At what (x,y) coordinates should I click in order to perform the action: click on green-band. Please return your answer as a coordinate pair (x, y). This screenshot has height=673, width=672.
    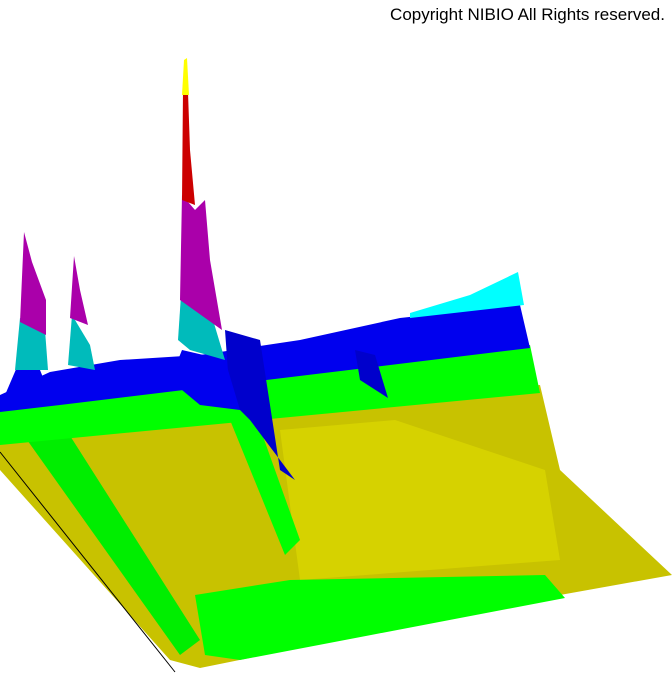
    Looking at the image, I should click on (270, 395).